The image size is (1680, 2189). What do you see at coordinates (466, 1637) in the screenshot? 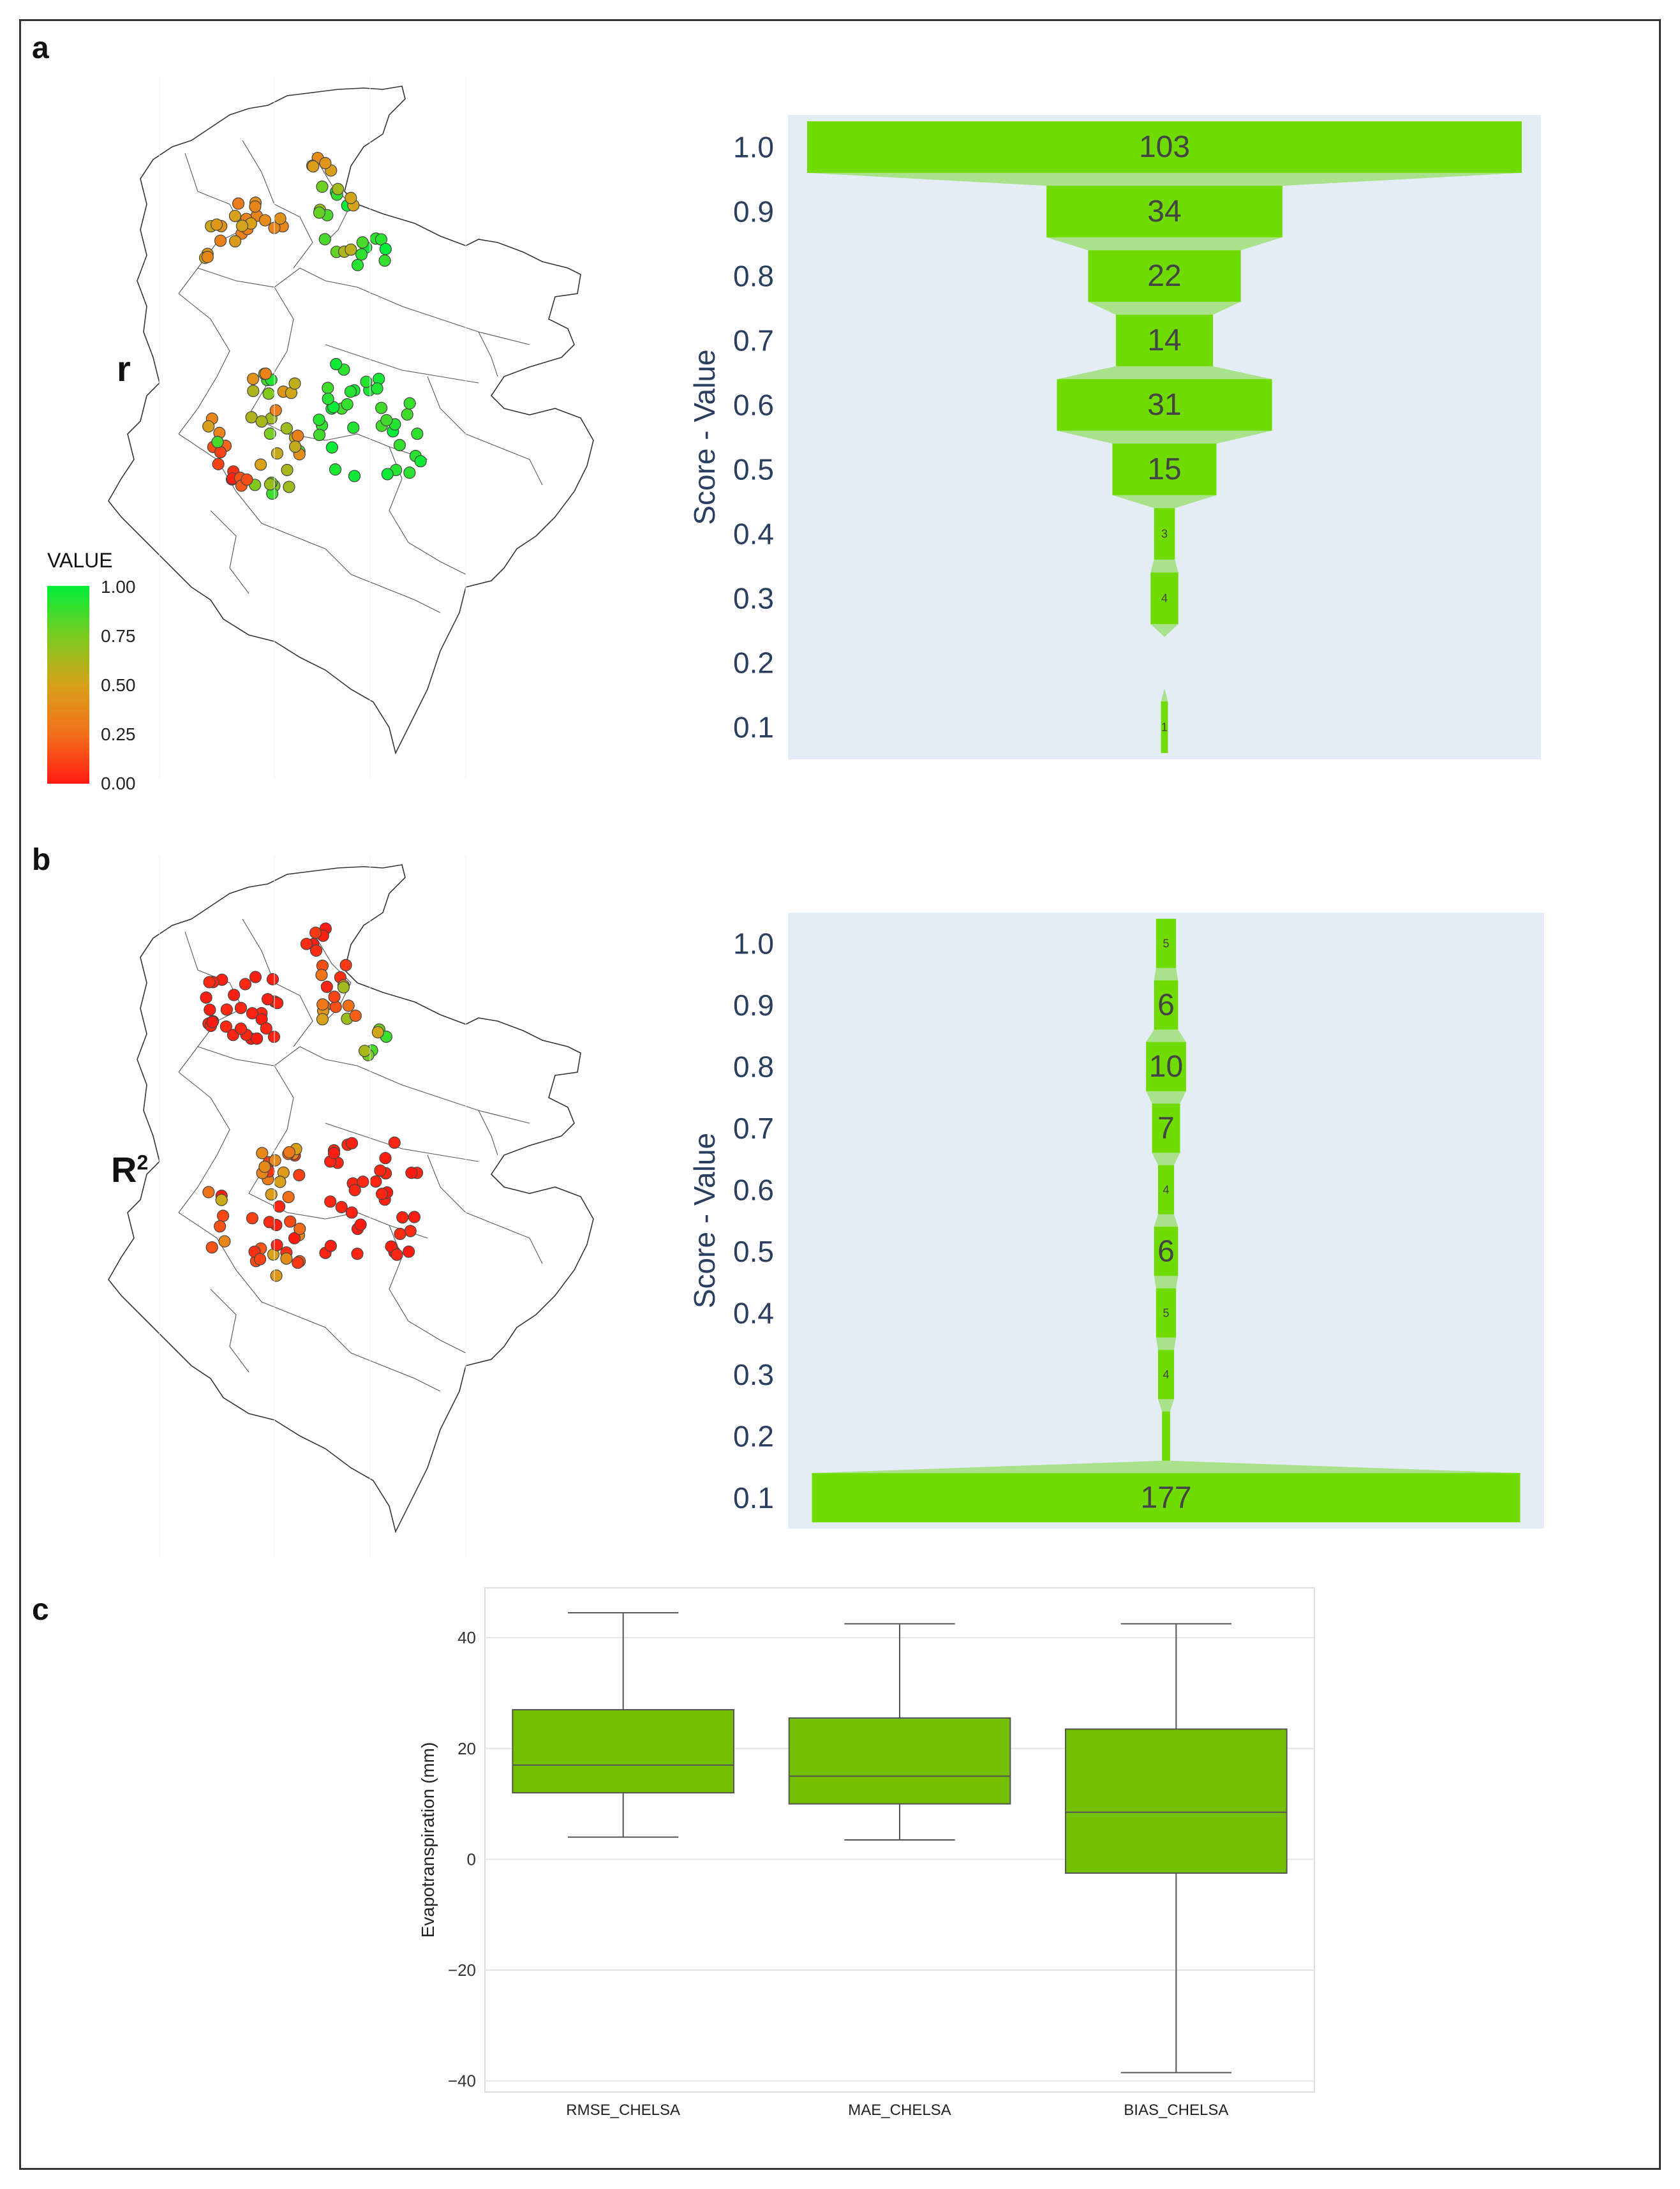
I see `box-y-tick-label: 40` at bounding box center [466, 1637].